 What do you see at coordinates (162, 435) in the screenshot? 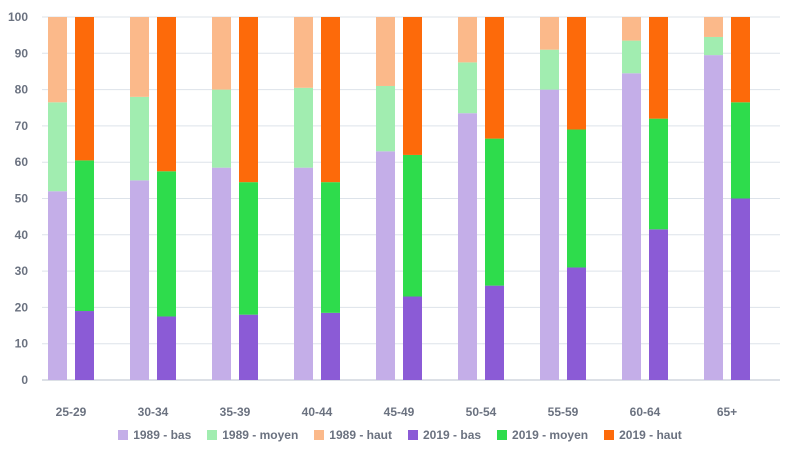
I see `legend-label: 1989 - bas` at bounding box center [162, 435].